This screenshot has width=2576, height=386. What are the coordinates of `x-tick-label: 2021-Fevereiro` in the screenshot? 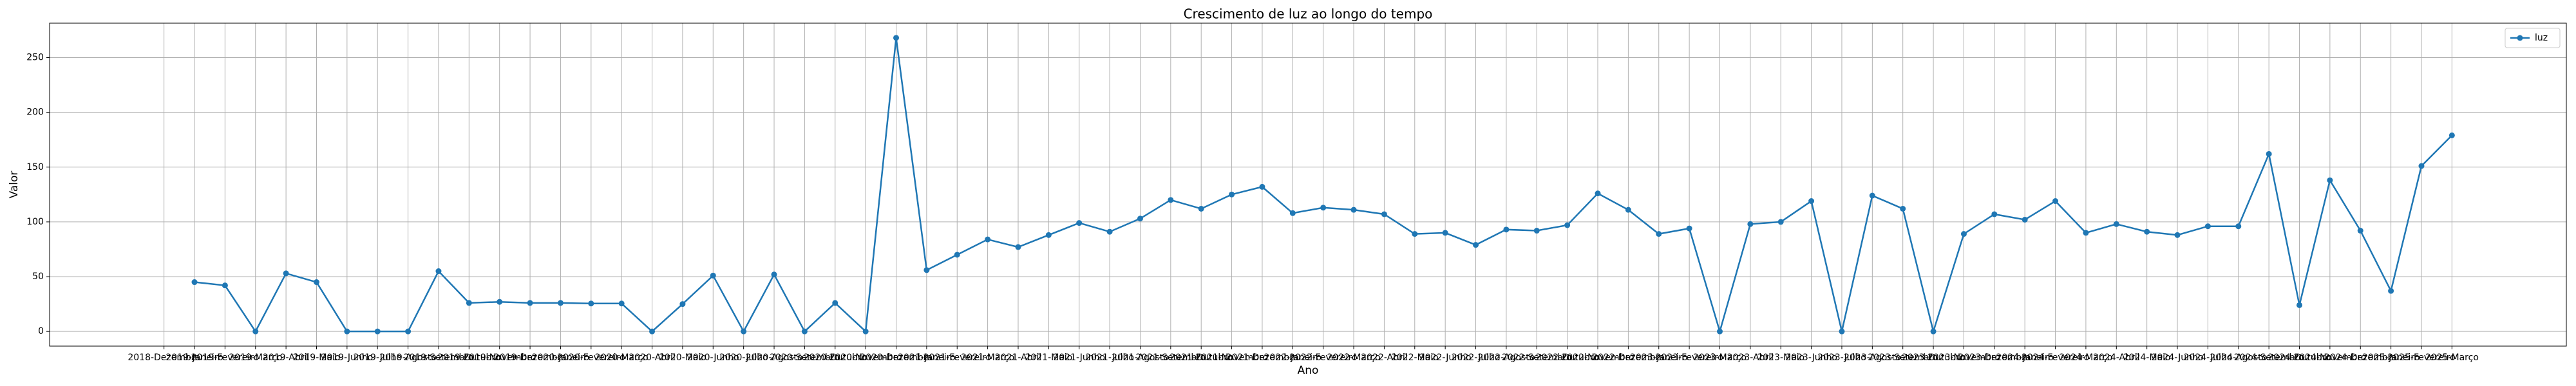 It's located at (957, 358).